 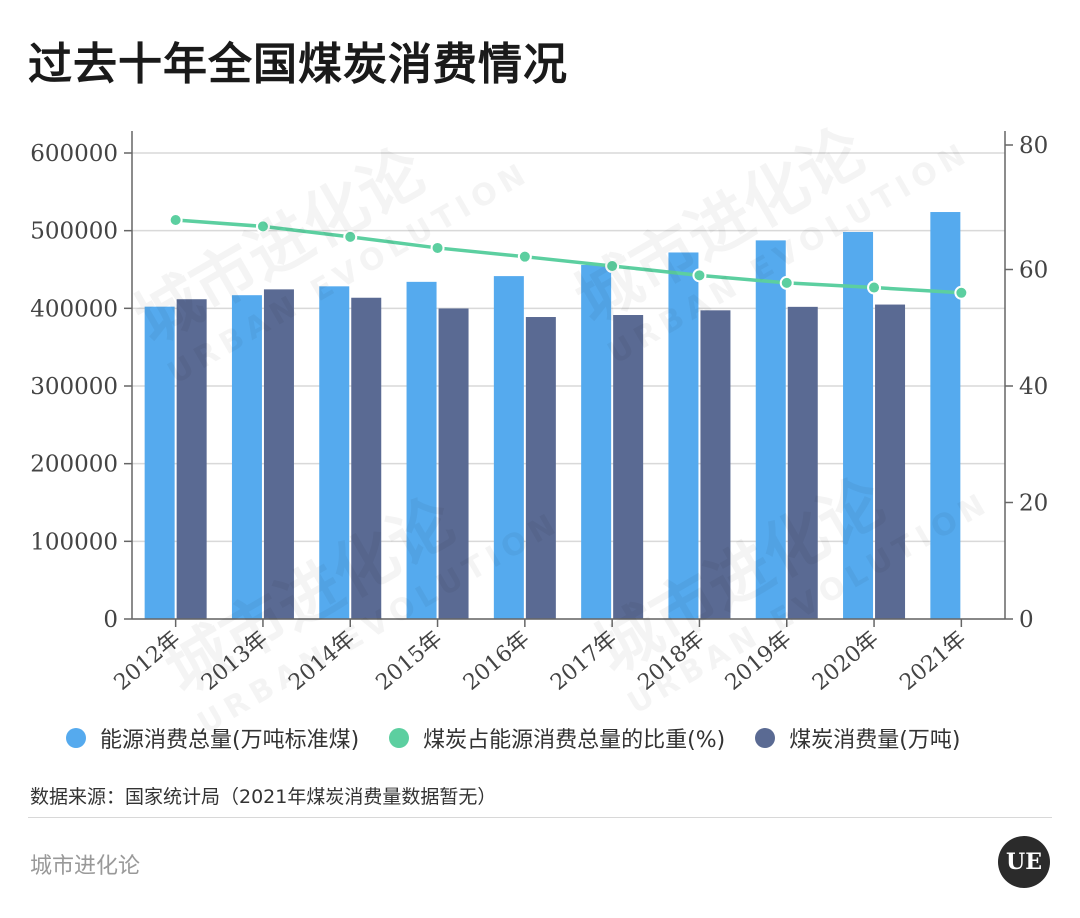 What do you see at coordinates (235, 660) in the screenshot?
I see `x-tick-label: 2013年` at bounding box center [235, 660].